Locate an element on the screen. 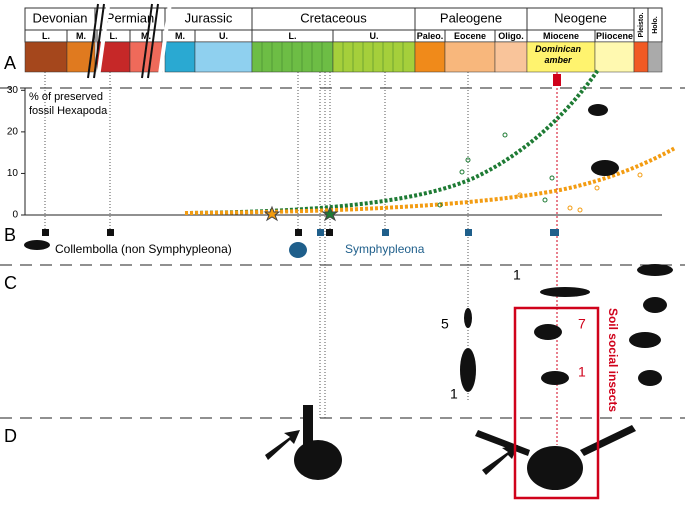 This screenshot has height=508, width=685. y-label-box: % of preserved fossil Hexapoda is located at coordinates (68, 104).